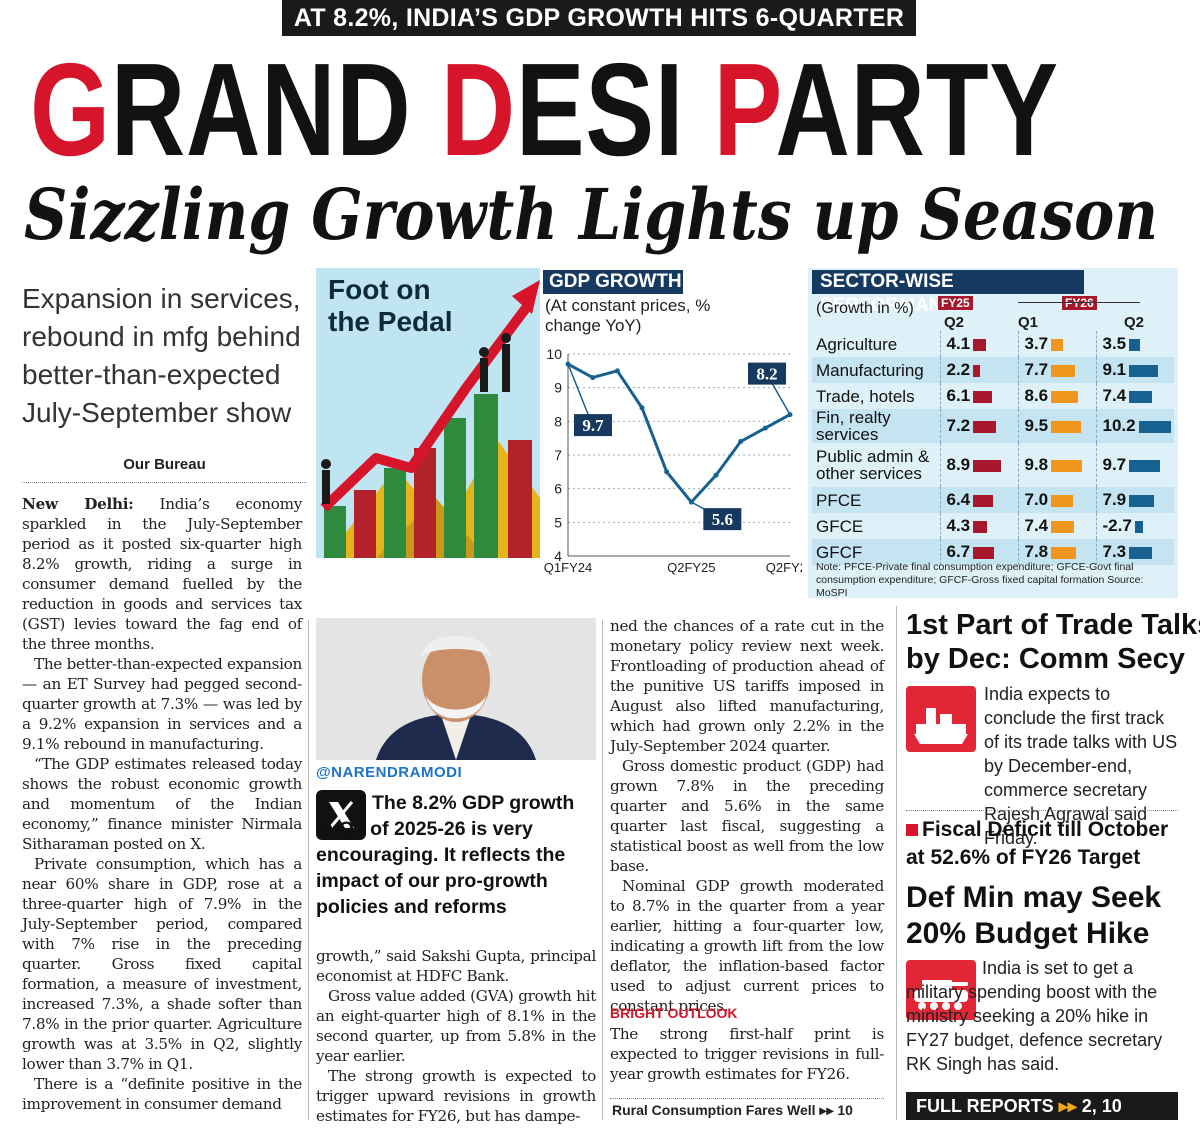  I want to click on sector-value: 9.1, so click(1134, 370).